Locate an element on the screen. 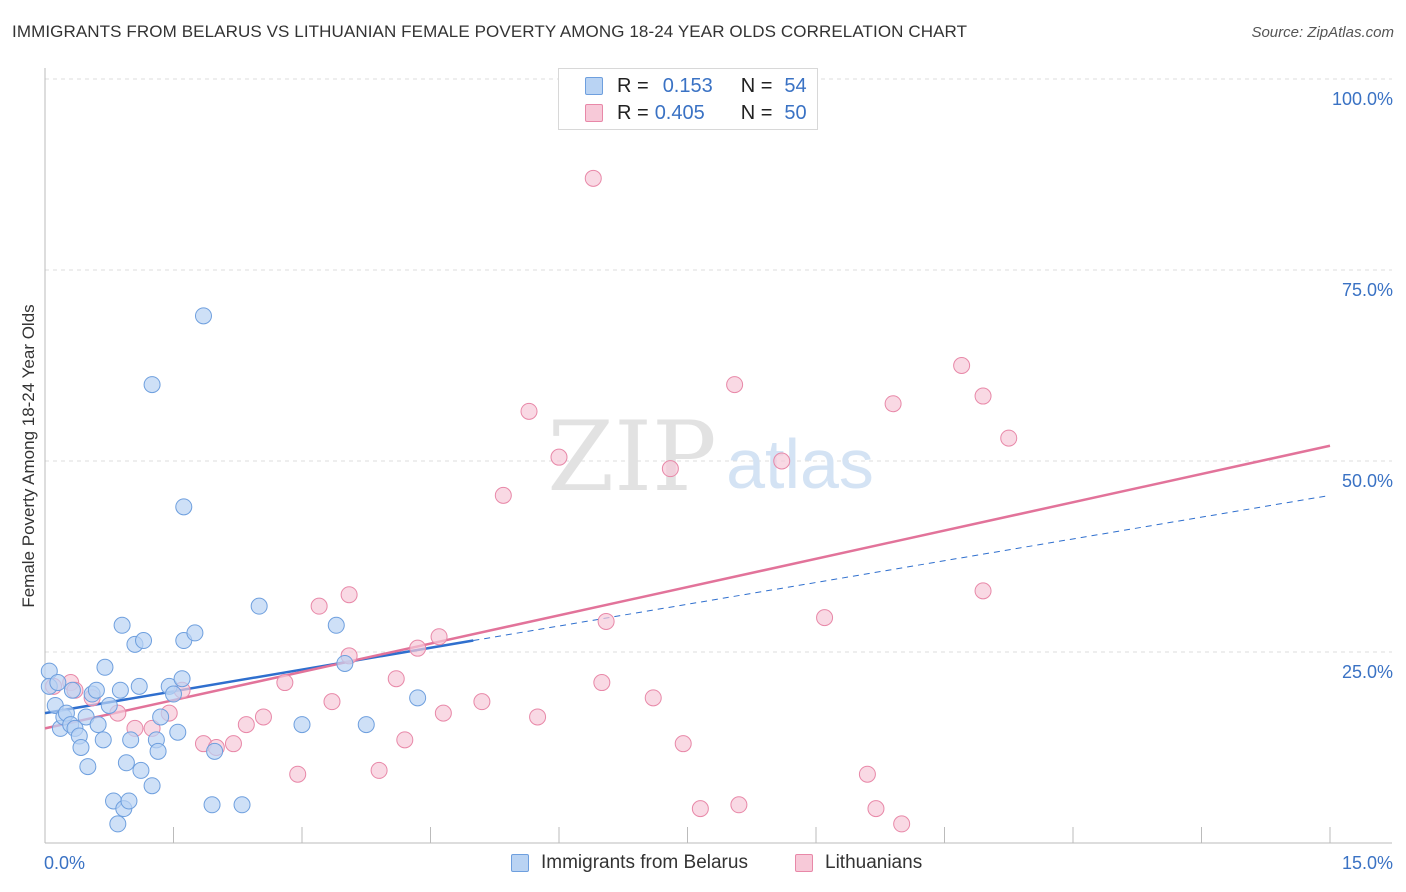 This screenshot has width=1406, height=892. y-axis-label: Female Poverty Among 18-24 Year Olds is located at coordinates (28, 455).